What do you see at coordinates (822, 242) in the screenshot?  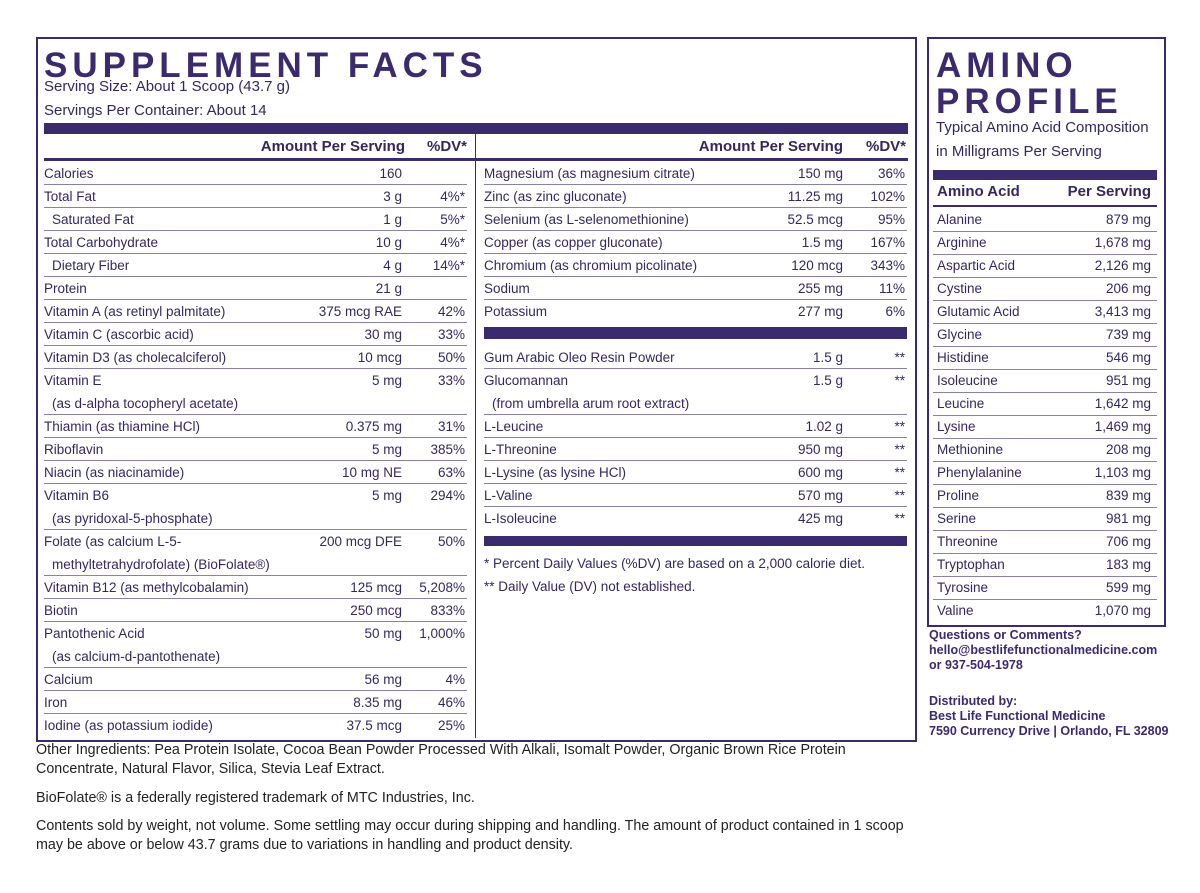 I see `nutrient-amount: 1.5 mg` at bounding box center [822, 242].